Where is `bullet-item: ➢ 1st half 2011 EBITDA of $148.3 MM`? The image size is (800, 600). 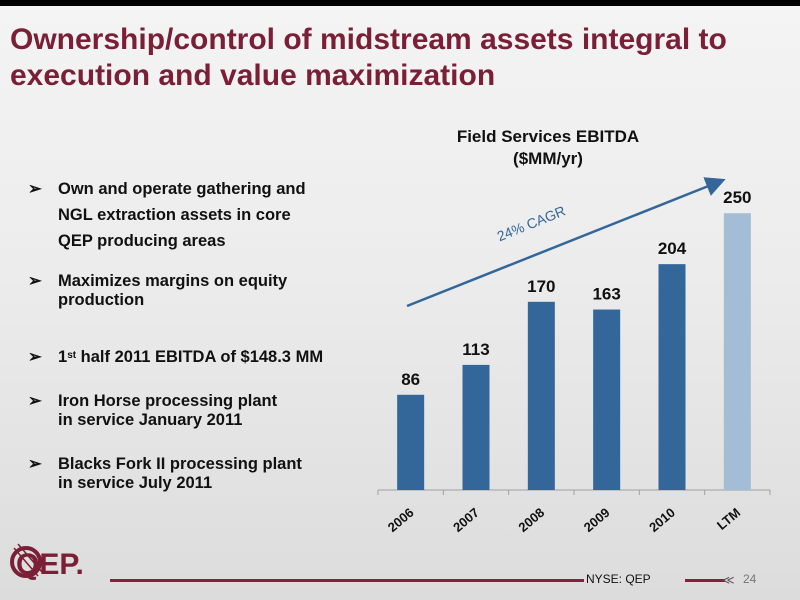
bullet-item: ➢ 1st half 2011 EBITDA of $148.3 MM is located at coordinates (203, 357).